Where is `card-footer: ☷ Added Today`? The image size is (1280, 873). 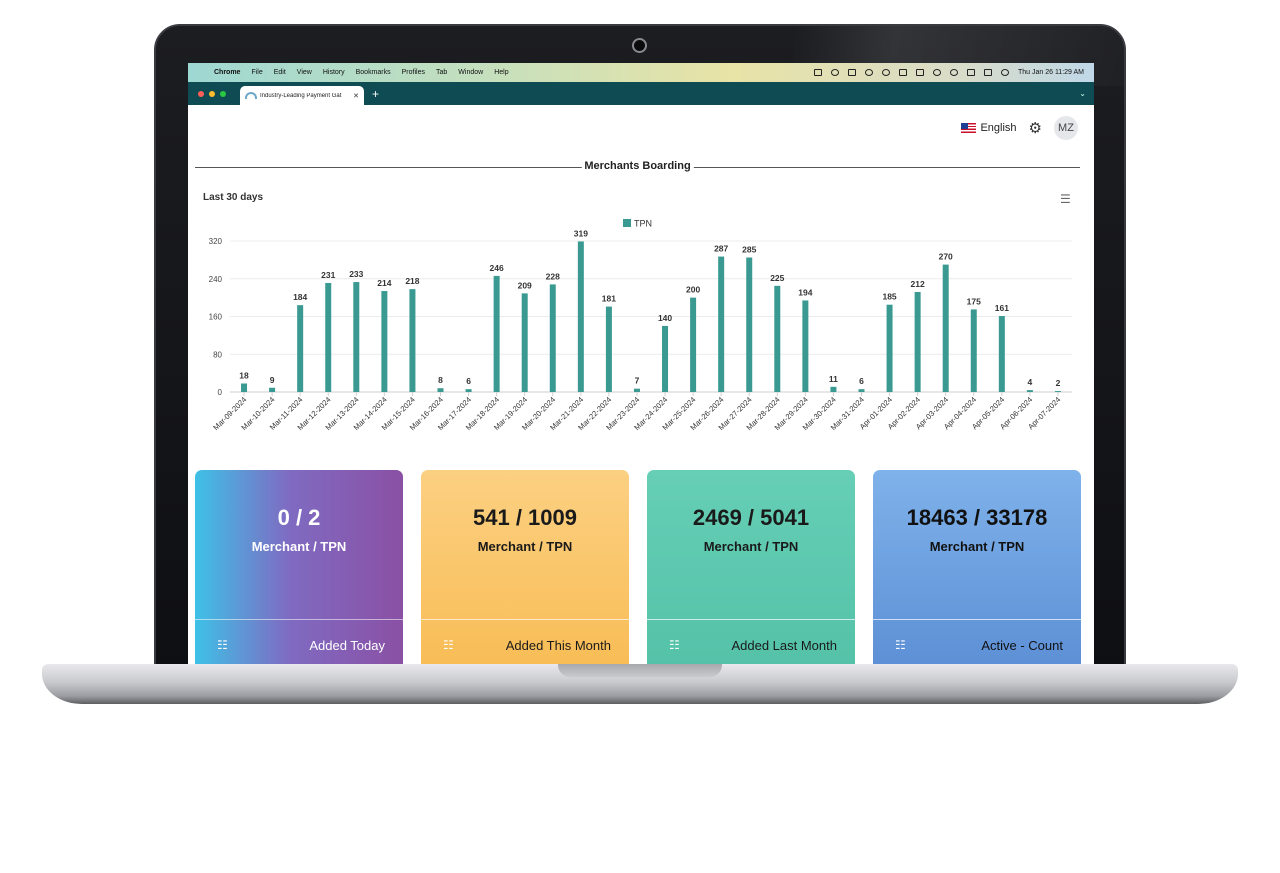 card-footer: ☷ Added Today is located at coordinates (299, 641).